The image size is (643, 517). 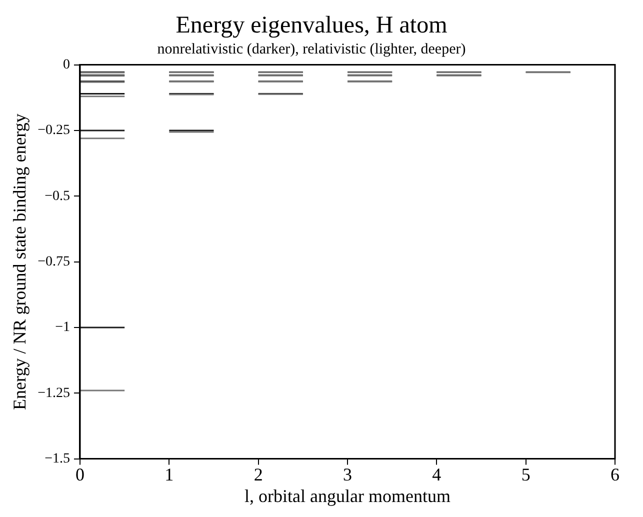 What do you see at coordinates (258, 474) in the screenshot?
I see `x-tick-label: 2` at bounding box center [258, 474].